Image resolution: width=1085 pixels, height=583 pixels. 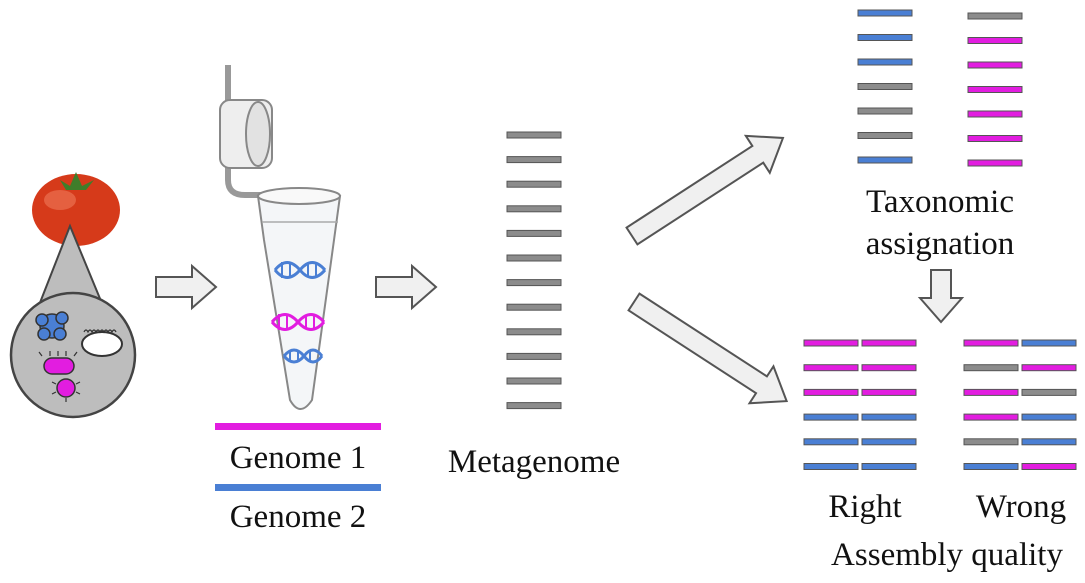 What do you see at coordinates (1021, 507) in the screenshot?
I see `wrong-label: Wrong` at bounding box center [1021, 507].